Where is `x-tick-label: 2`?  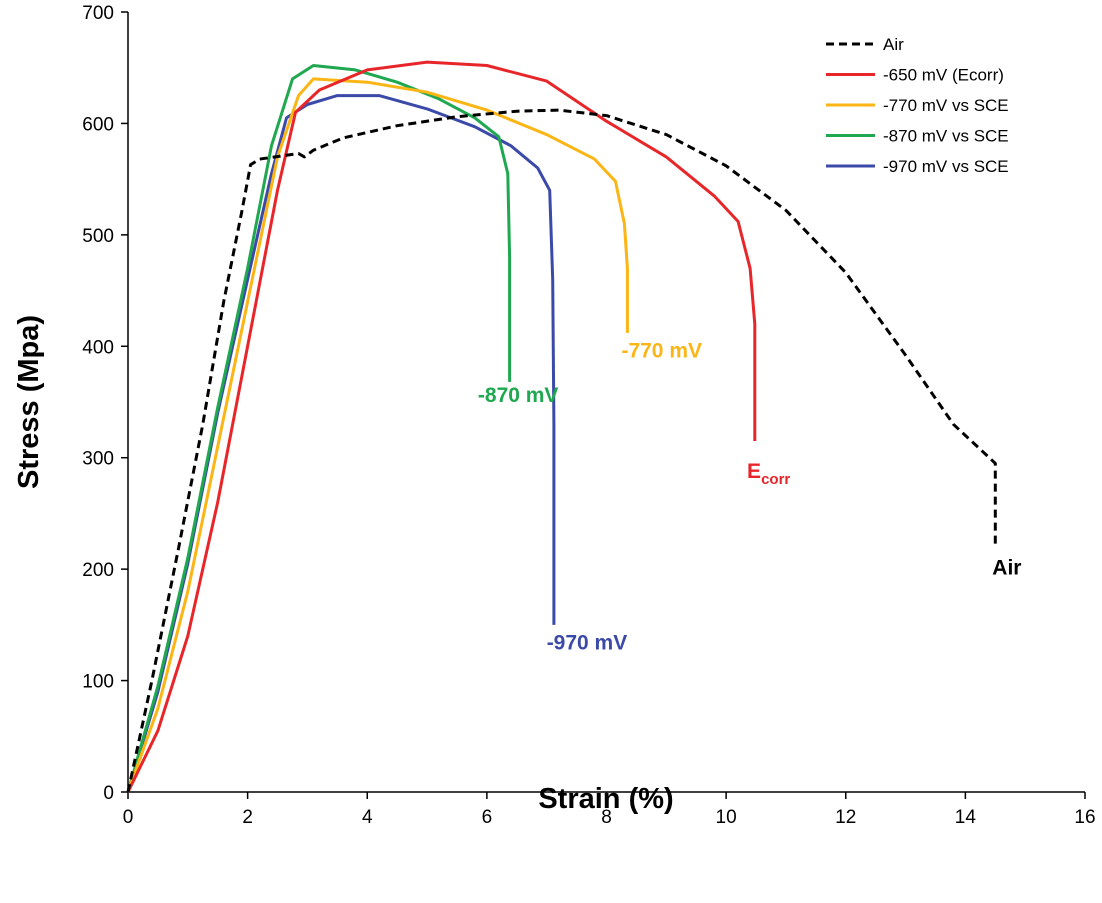
x-tick-label: 2 is located at coordinates (247, 817).